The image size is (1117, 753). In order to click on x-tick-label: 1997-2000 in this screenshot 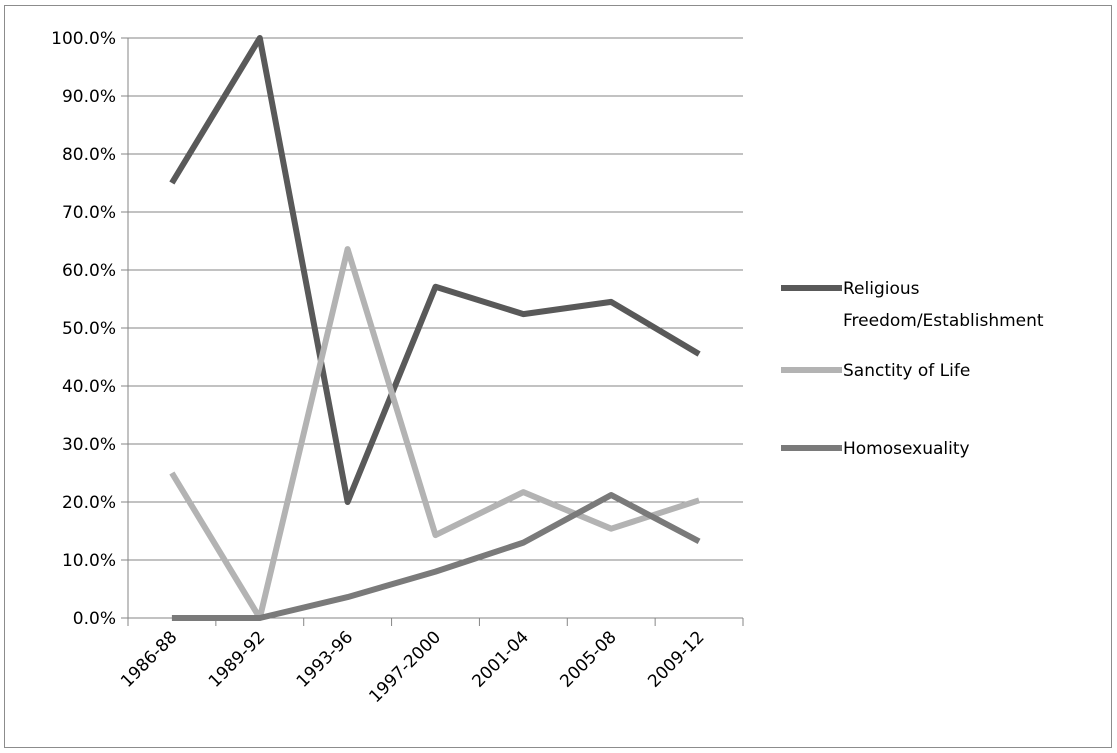, I will do `click(405, 667)`.